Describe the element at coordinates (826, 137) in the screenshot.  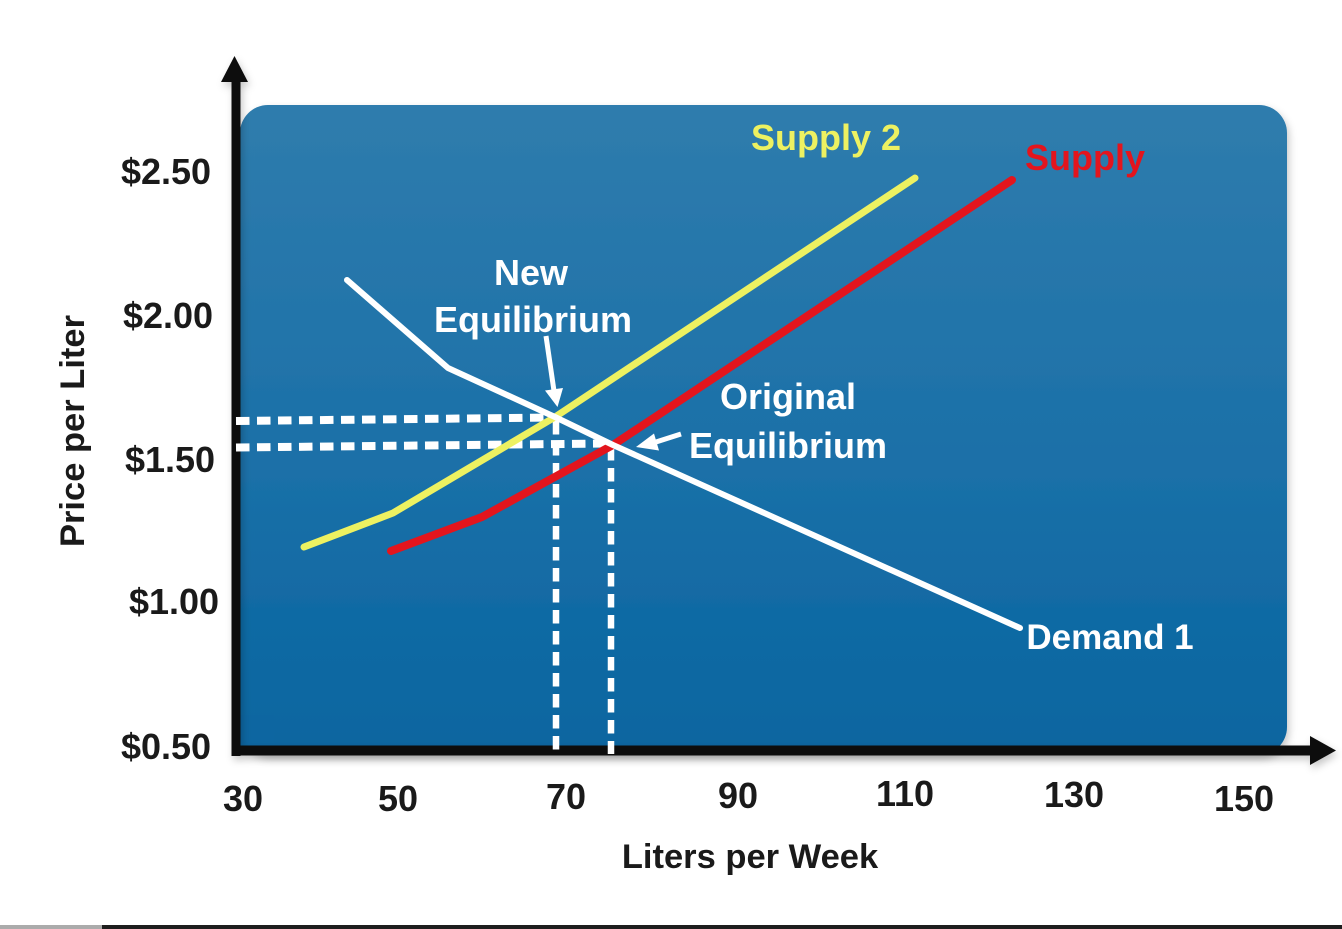
I see `svg-text: Supply 2` at that location.